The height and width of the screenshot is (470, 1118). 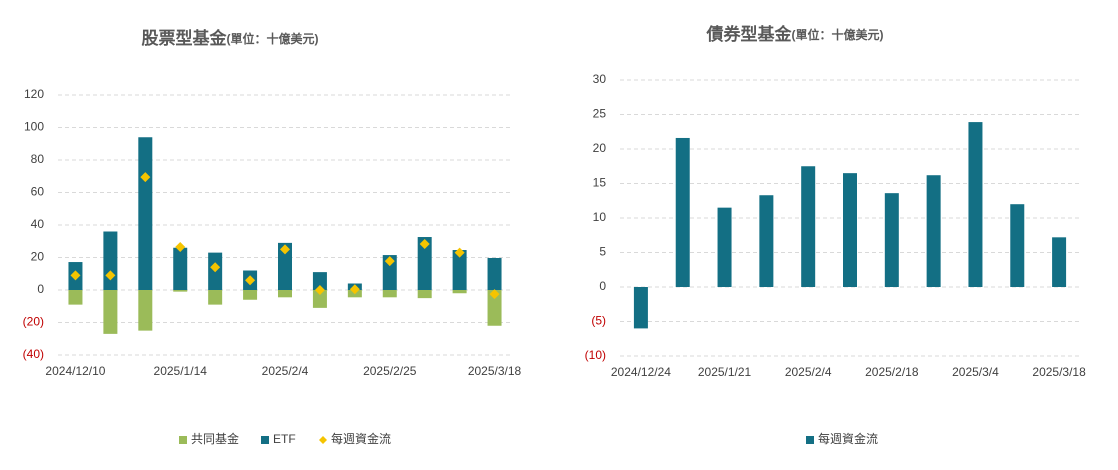 I want to click on x-tick-label: 2025/1/21, so click(x=725, y=372).